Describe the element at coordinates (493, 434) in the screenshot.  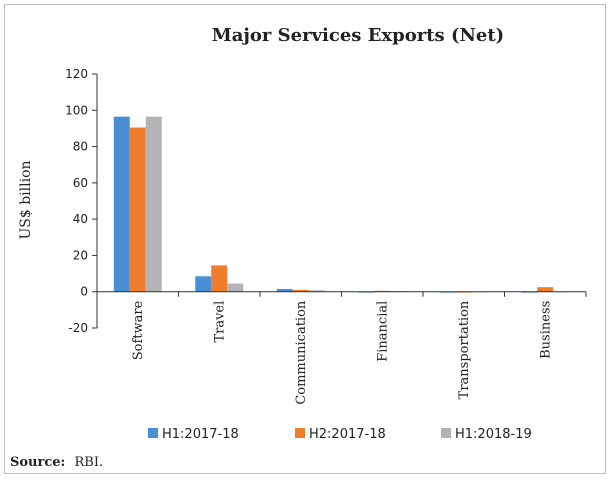
I see `legend-label: H1:2018-19` at that location.